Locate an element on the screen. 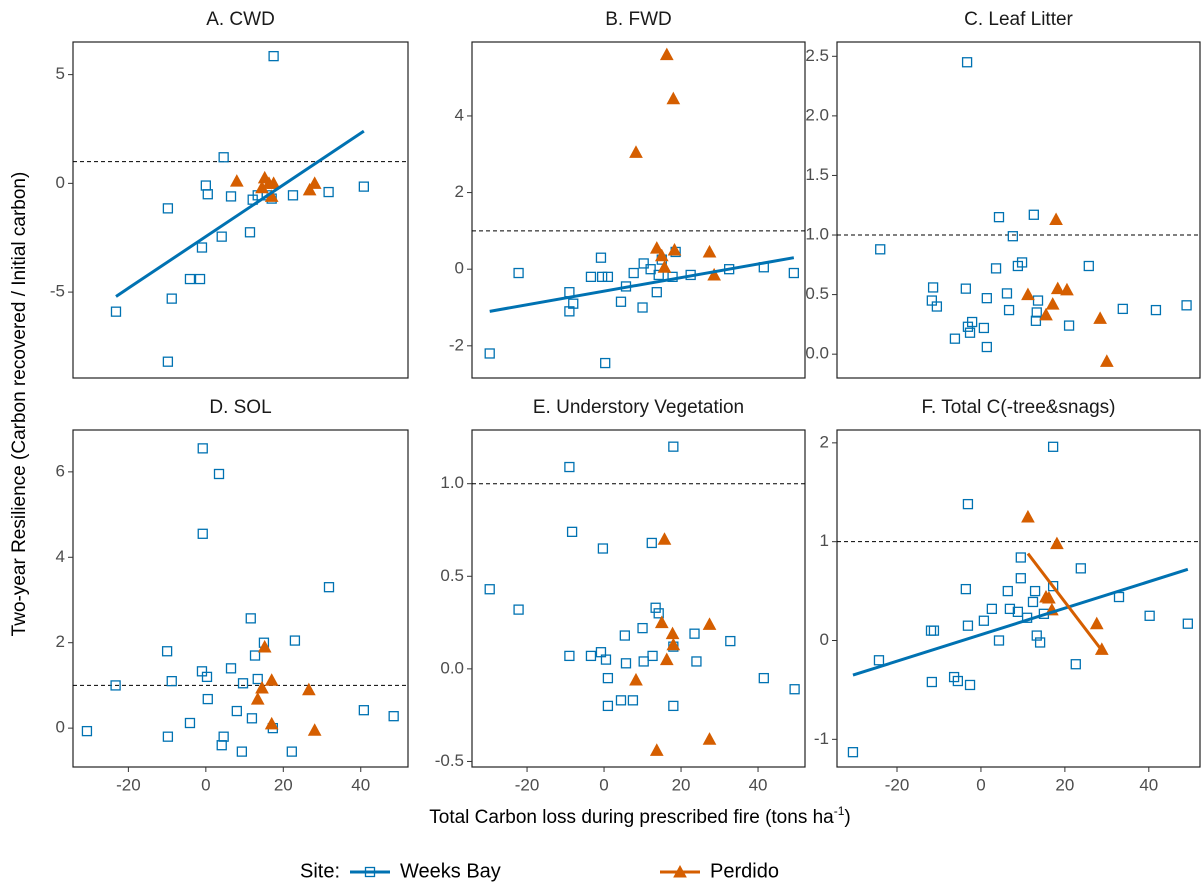 The width and height of the screenshot is (1202, 885). x-tick-label: -20 is located at coordinates (128, 784).